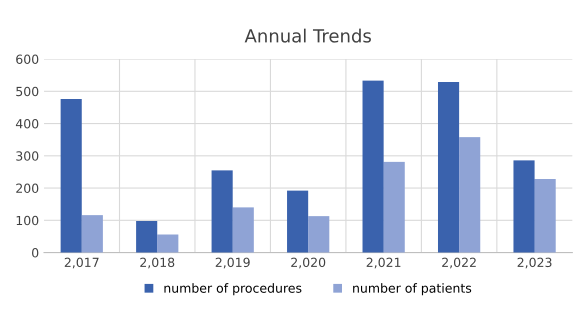 This screenshot has width=587, height=328. Describe the element at coordinates (233, 263) in the screenshot. I see `x-tick-label: 2,019` at that location.